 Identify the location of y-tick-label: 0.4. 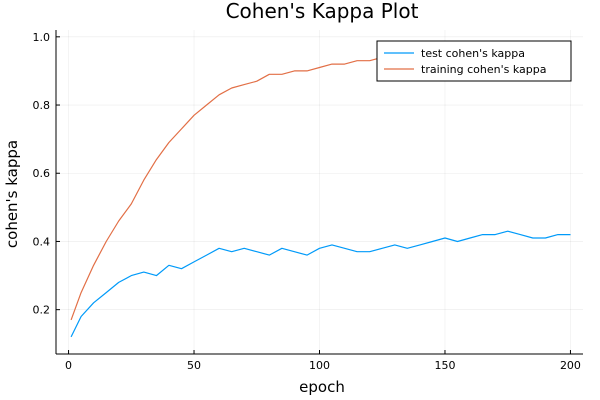
(42, 241).